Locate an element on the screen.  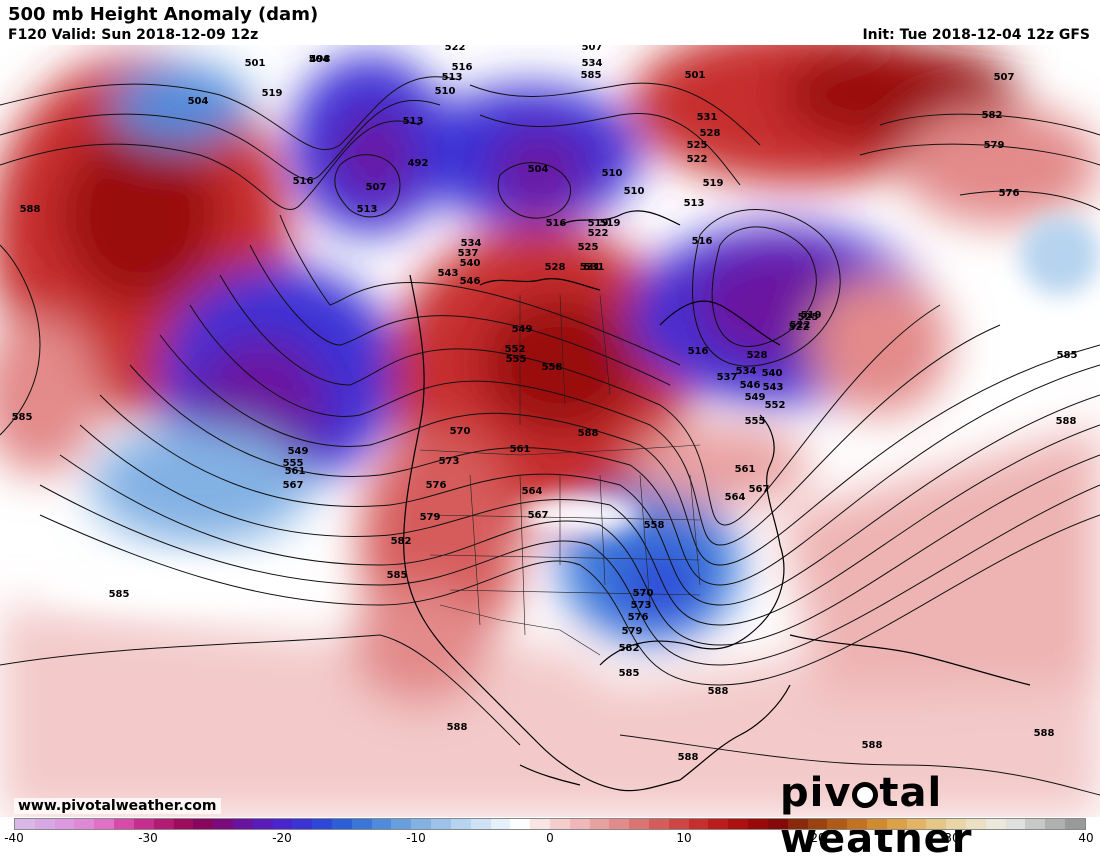
contour-label: 534 is located at coordinates (746, 371).